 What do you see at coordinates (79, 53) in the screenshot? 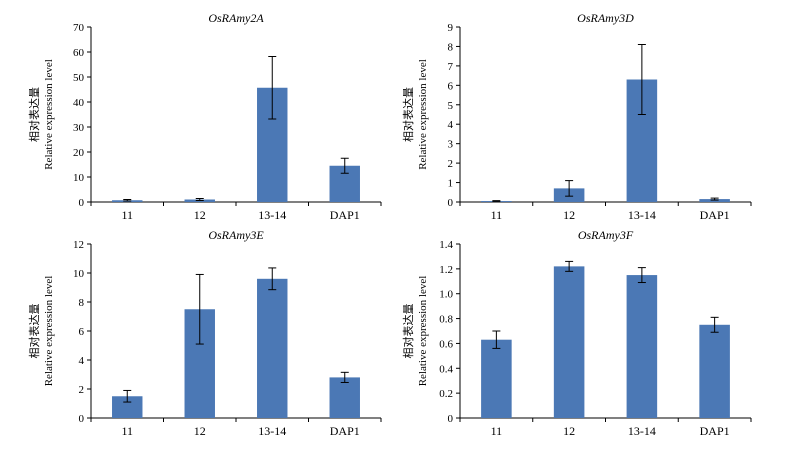
I see `y-tick-label: 60` at bounding box center [79, 53].